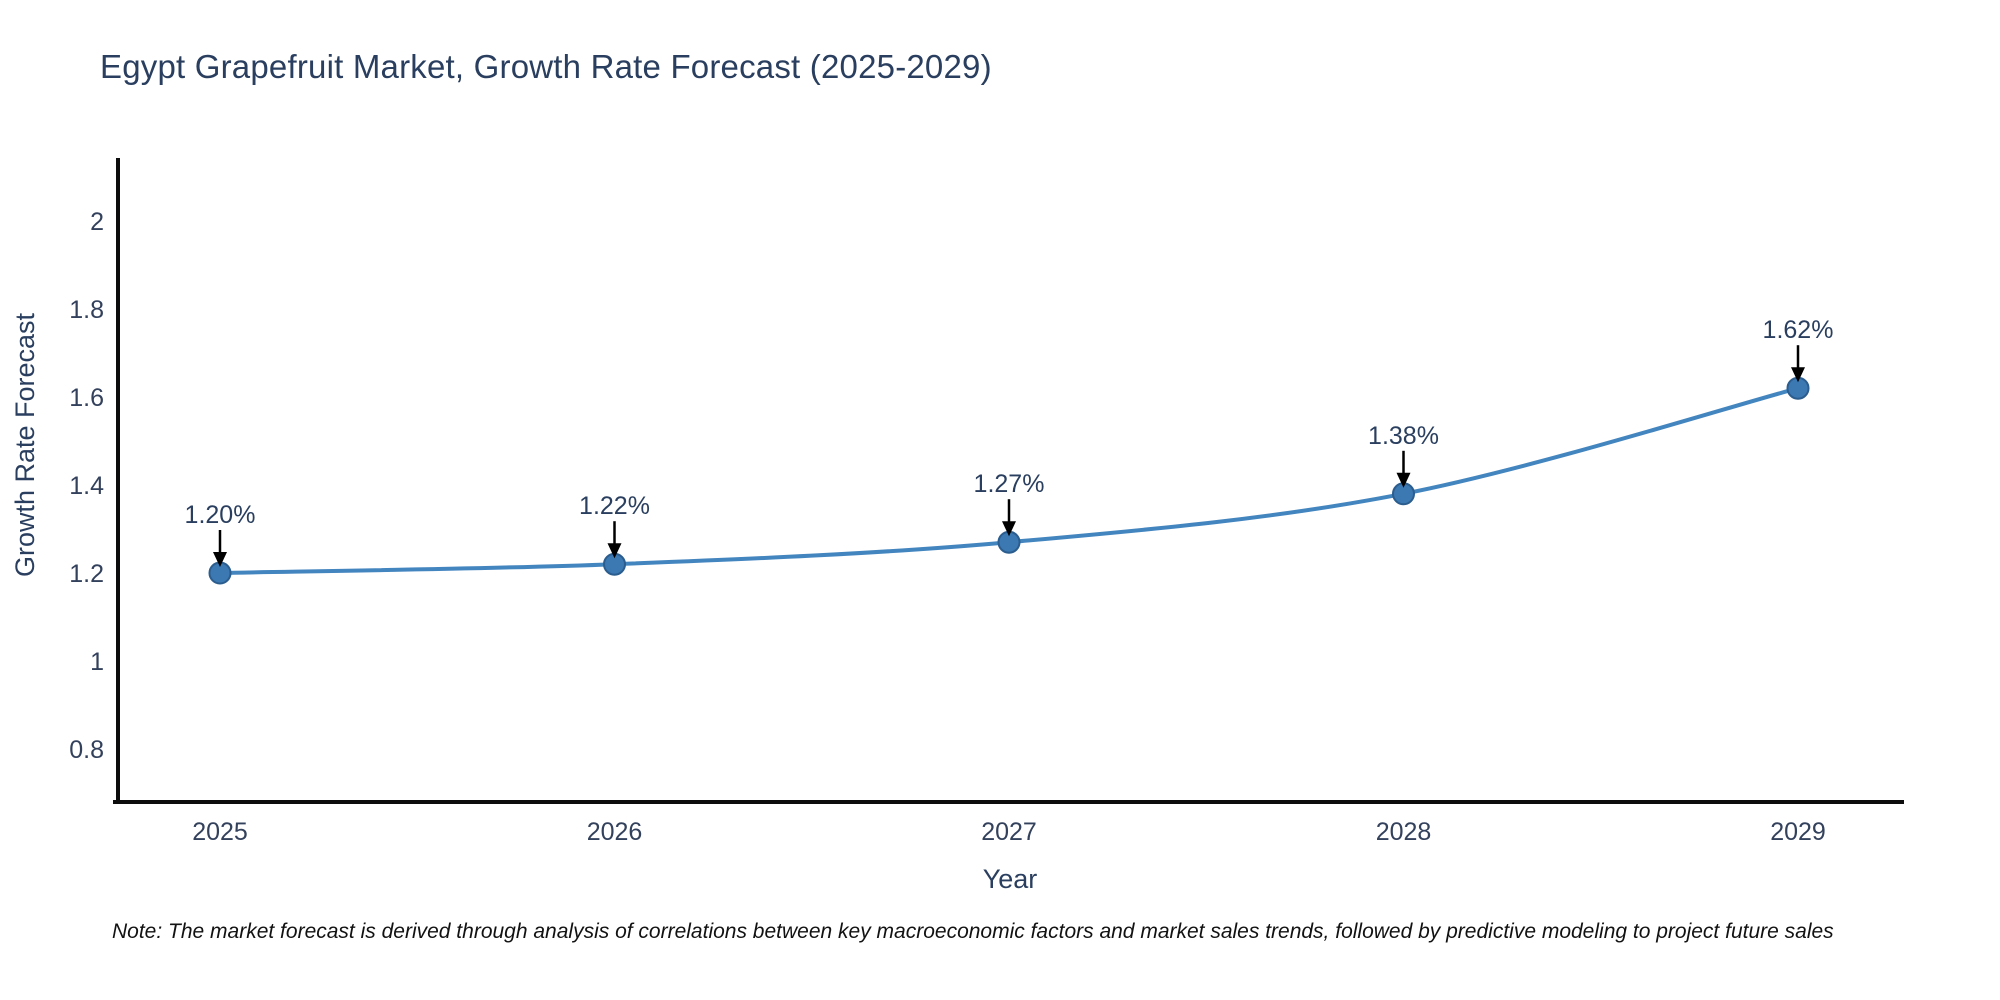  What do you see at coordinates (86, 486) in the screenshot?
I see `y-tick-label: 1.4` at bounding box center [86, 486].